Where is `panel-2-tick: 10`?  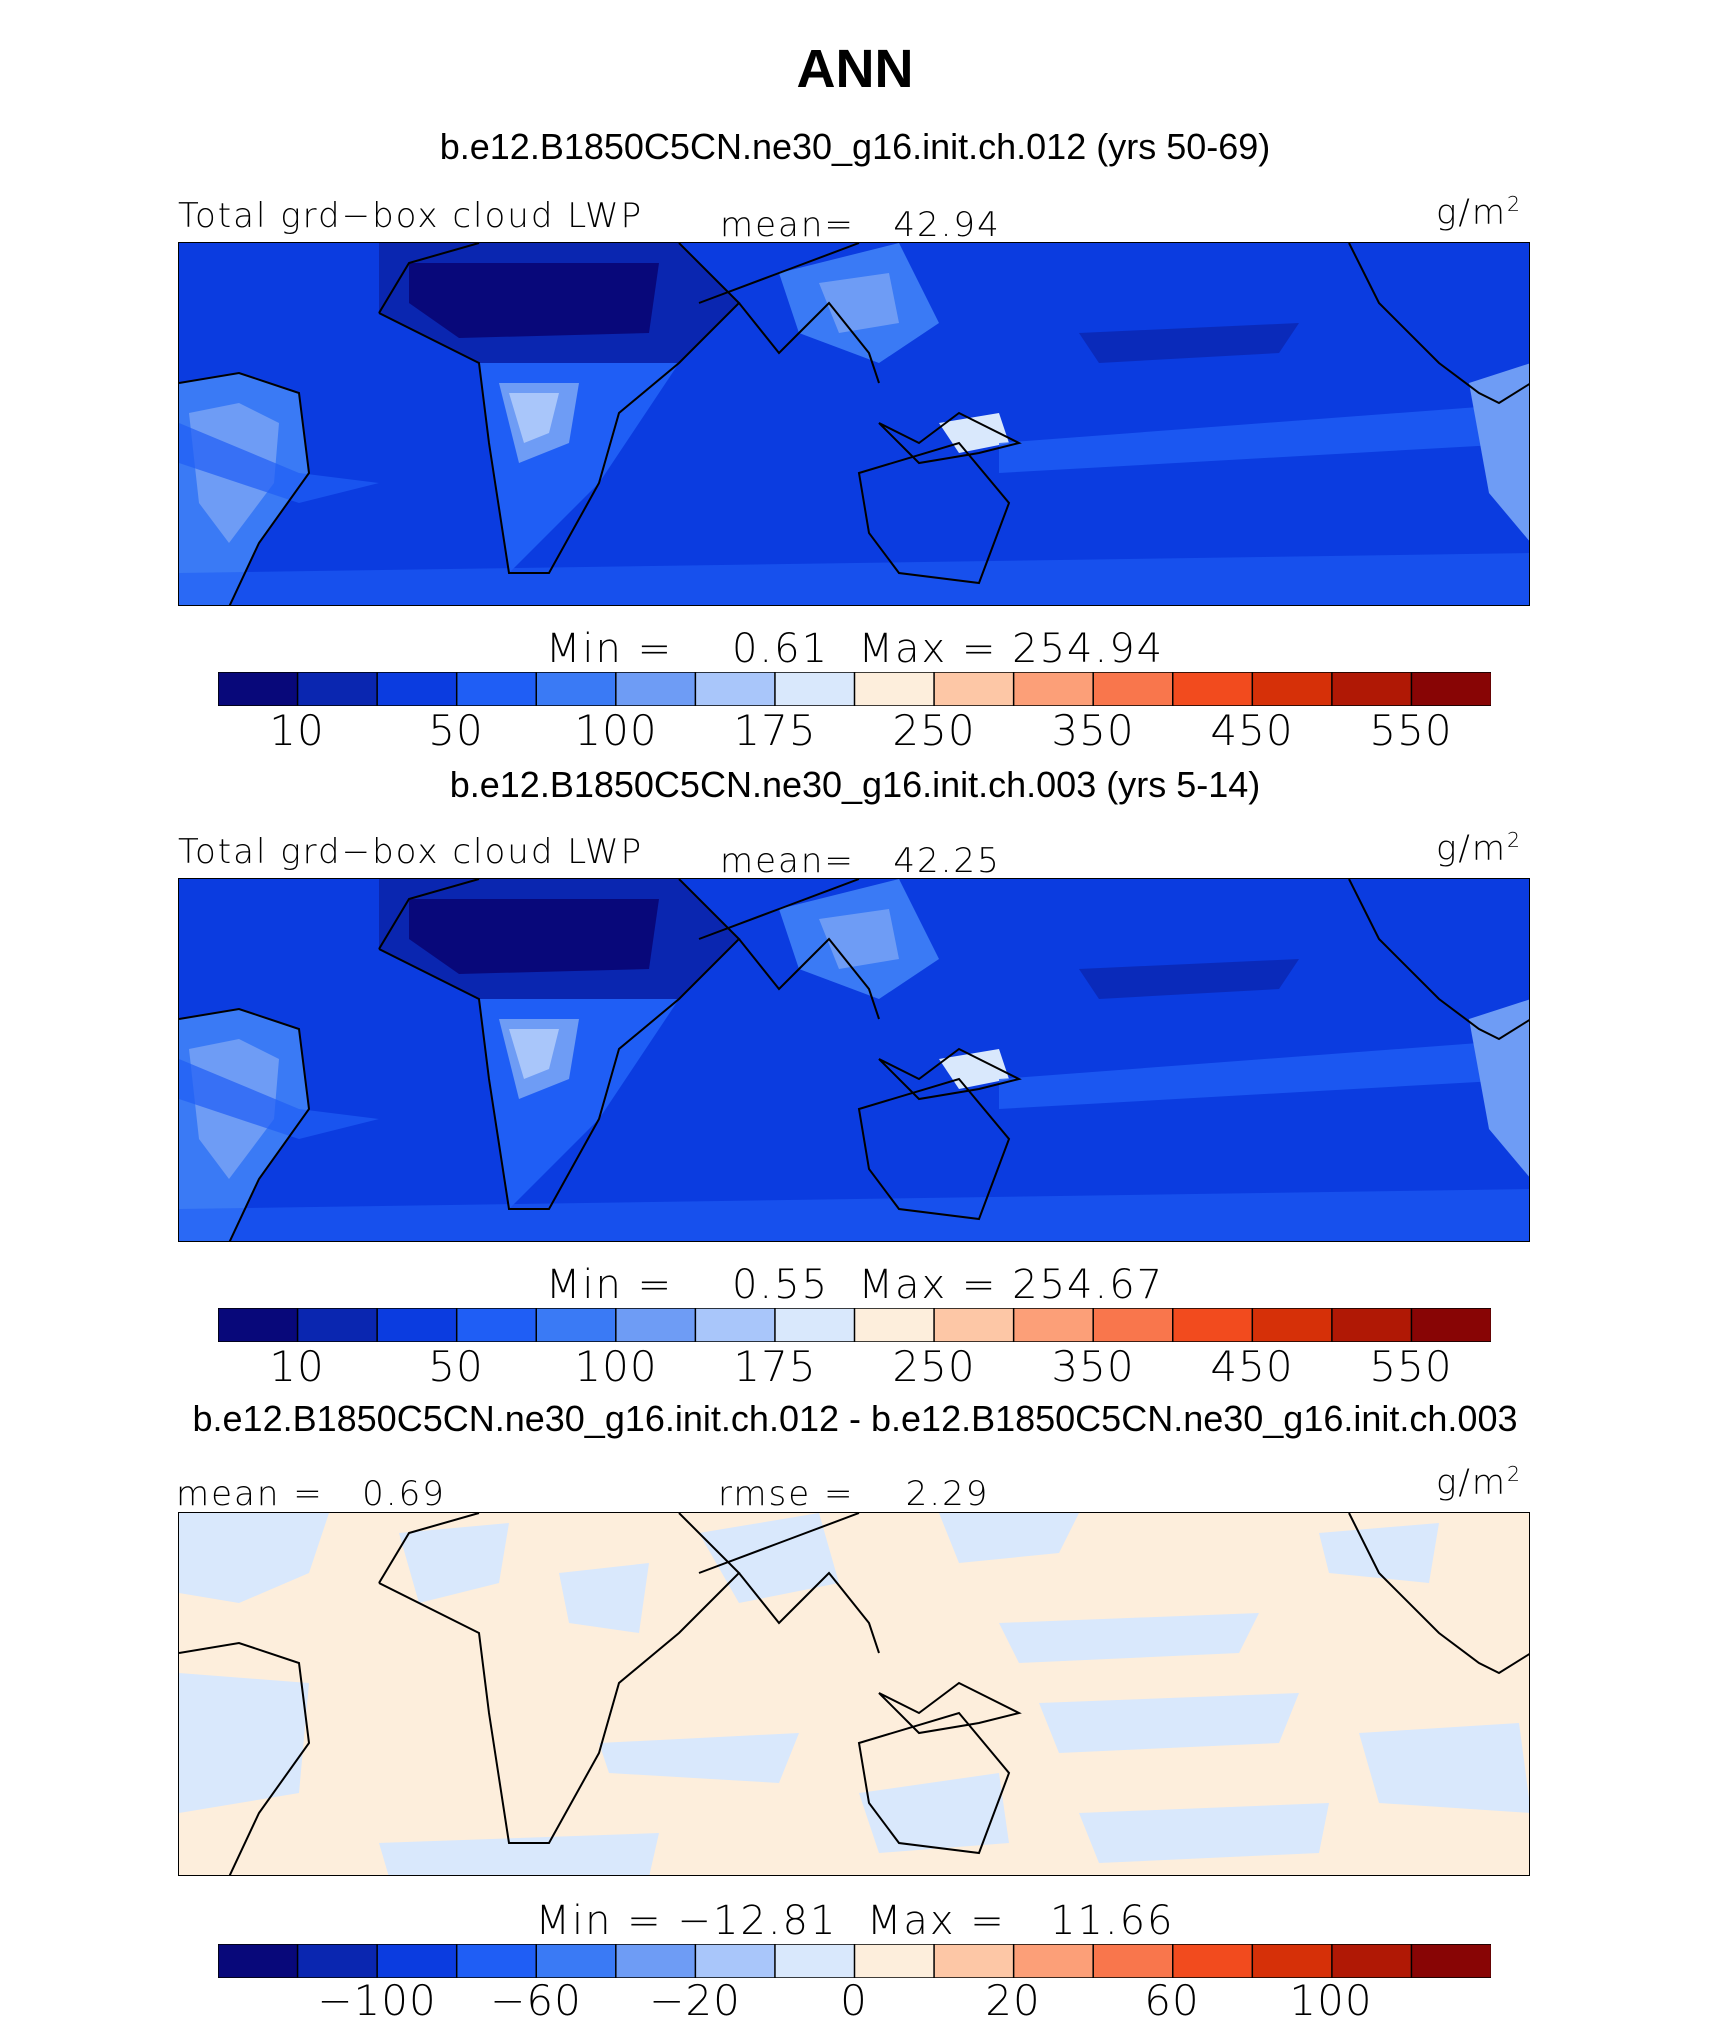 panel-2-tick: 10 is located at coordinates (297, 1366).